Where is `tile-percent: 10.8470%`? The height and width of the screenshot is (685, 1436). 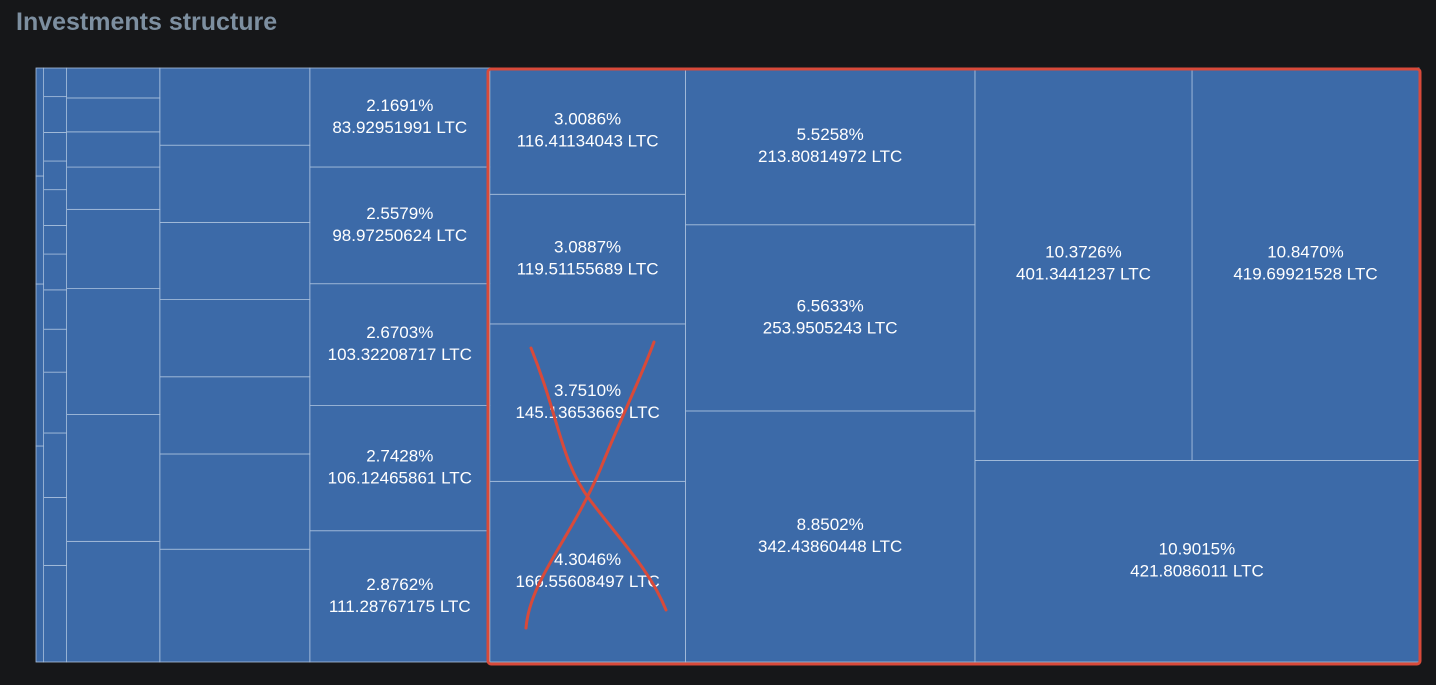 tile-percent: 10.8470% is located at coordinates (1305, 252).